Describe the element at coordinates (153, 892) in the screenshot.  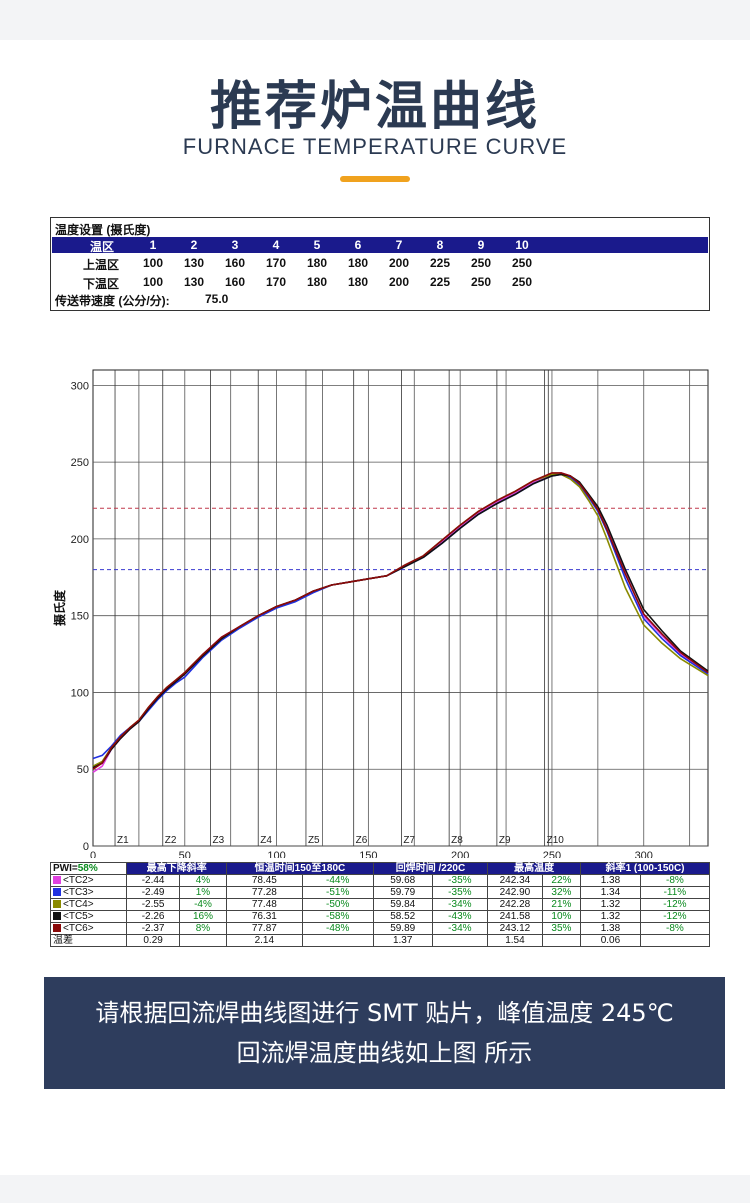
I see `stats-cell: -2.49` at that location.